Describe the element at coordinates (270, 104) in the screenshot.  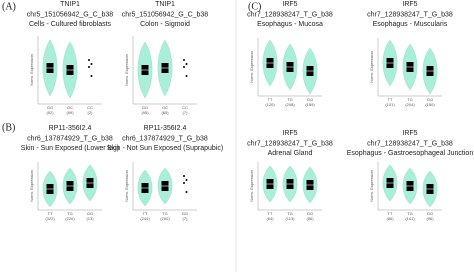
I see `count: (120)` at that location.